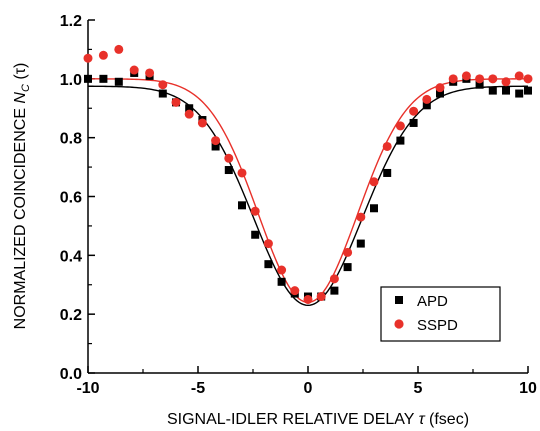  What do you see at coordinates (71, 80) in the screenshot?
I see `y-tick-label: 1.0` at bounding box center [71, 80].